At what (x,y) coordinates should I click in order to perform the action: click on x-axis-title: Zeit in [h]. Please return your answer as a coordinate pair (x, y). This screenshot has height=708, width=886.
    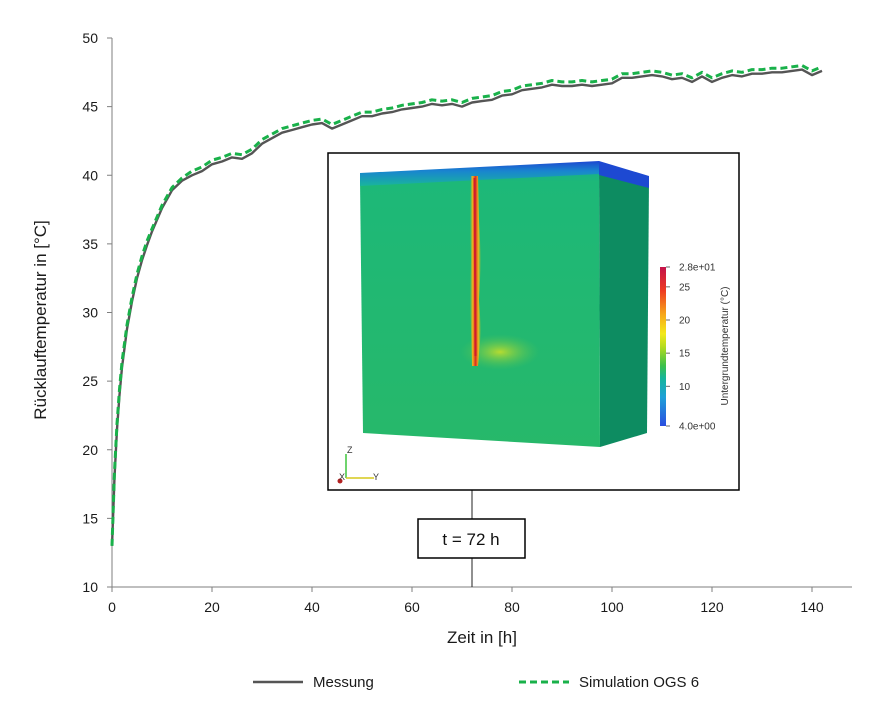
    Looking at the image, I should click on (482, 637).